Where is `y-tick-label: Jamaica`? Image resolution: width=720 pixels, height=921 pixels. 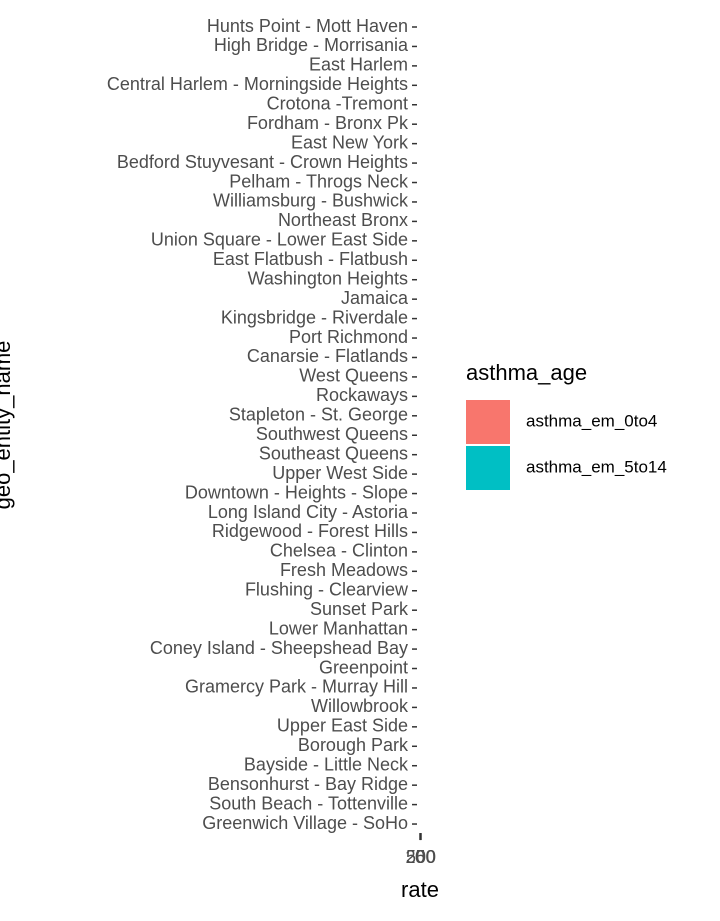 y-tick-label: Jamaica is located at coordinates (375, 298).